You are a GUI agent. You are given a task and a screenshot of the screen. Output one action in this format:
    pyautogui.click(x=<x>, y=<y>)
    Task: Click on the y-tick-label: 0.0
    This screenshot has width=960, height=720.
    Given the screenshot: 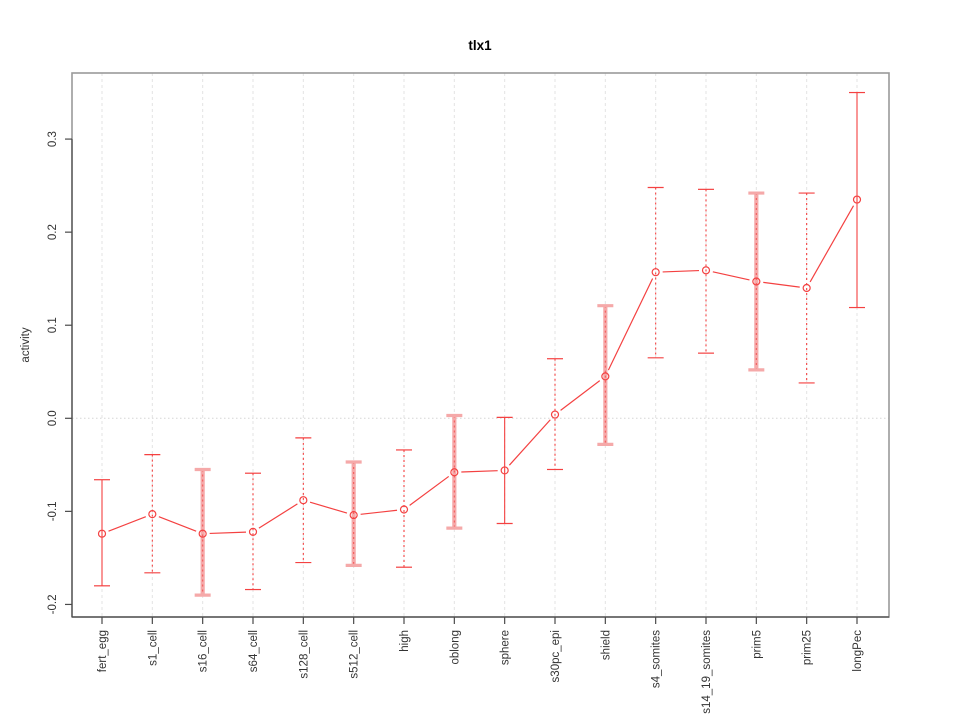 What is the action you would take?
    pyautogui.click(x=53, y=418)
    